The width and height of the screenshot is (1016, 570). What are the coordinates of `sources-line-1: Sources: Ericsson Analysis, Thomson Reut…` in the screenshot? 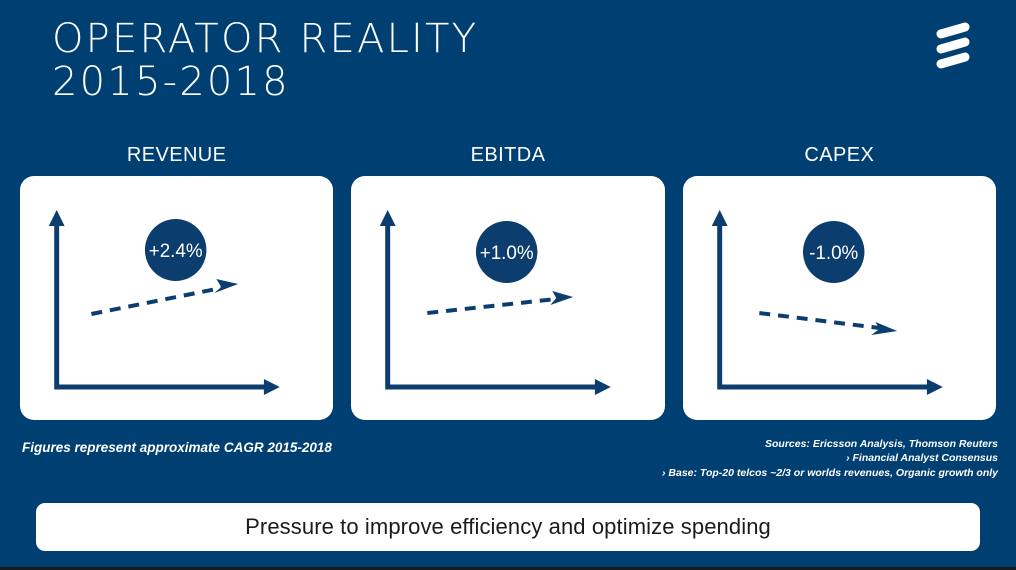 It's located at (881, 444).